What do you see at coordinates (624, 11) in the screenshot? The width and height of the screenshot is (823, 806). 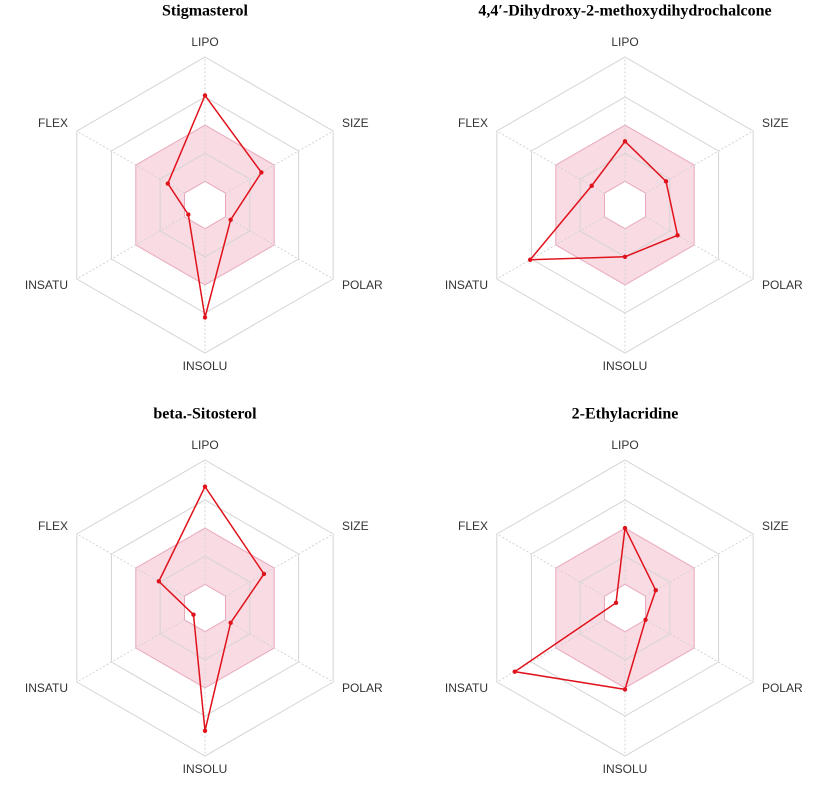 I see `chart-title: 4,4′-Dihydroxy-2-methoxydihydrochalcone` at bounding box center [624, 11].